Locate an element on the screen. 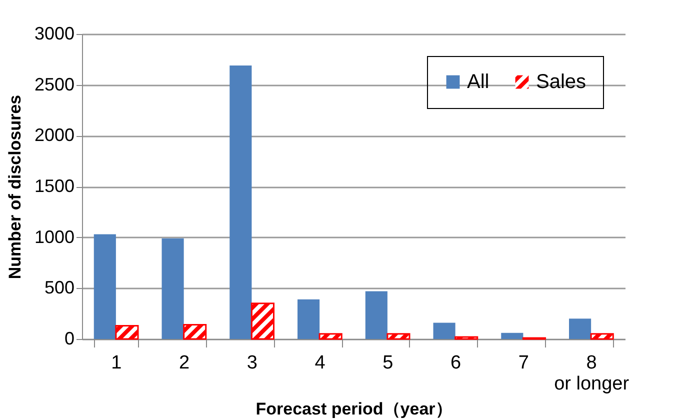 The width and height of the screenshot is (679, 419). x-tick-label: 2 is located at coordinates (184, 363).